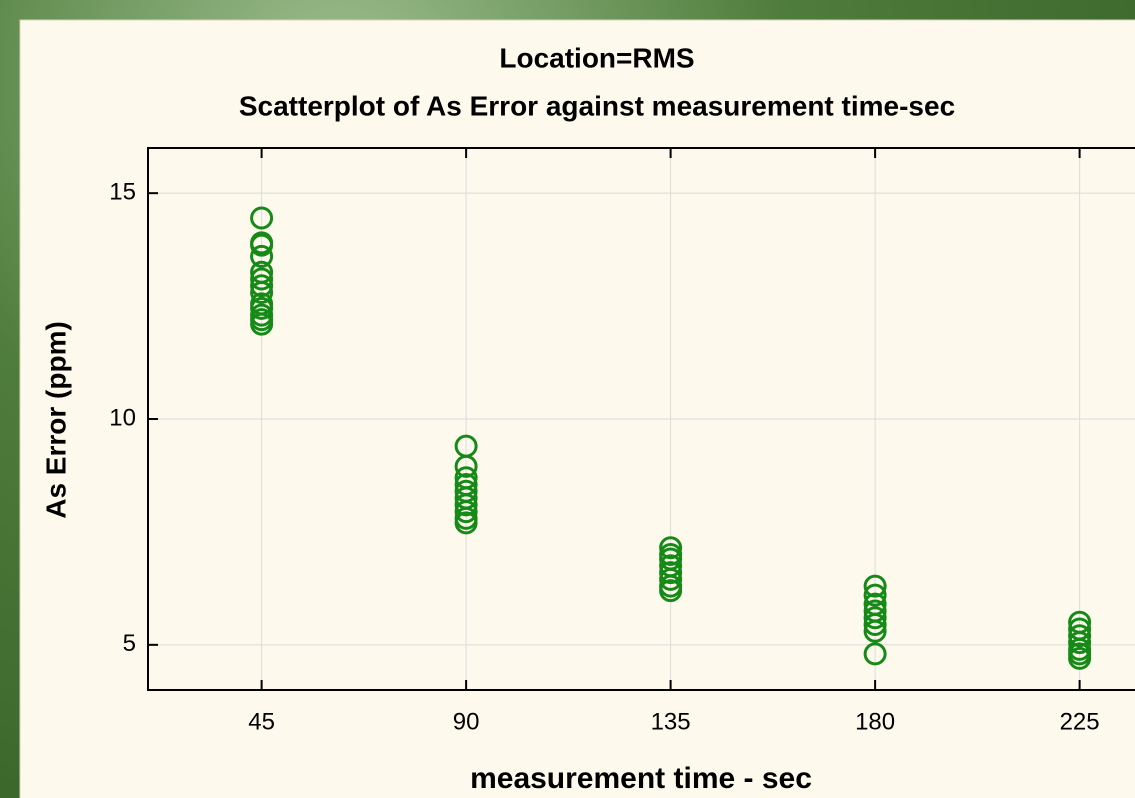 This screenshot has width=1135, height=798. Describe the element at coordinates (671, 721) in the screenshot. I see `x-tick-label: 135` at that location.